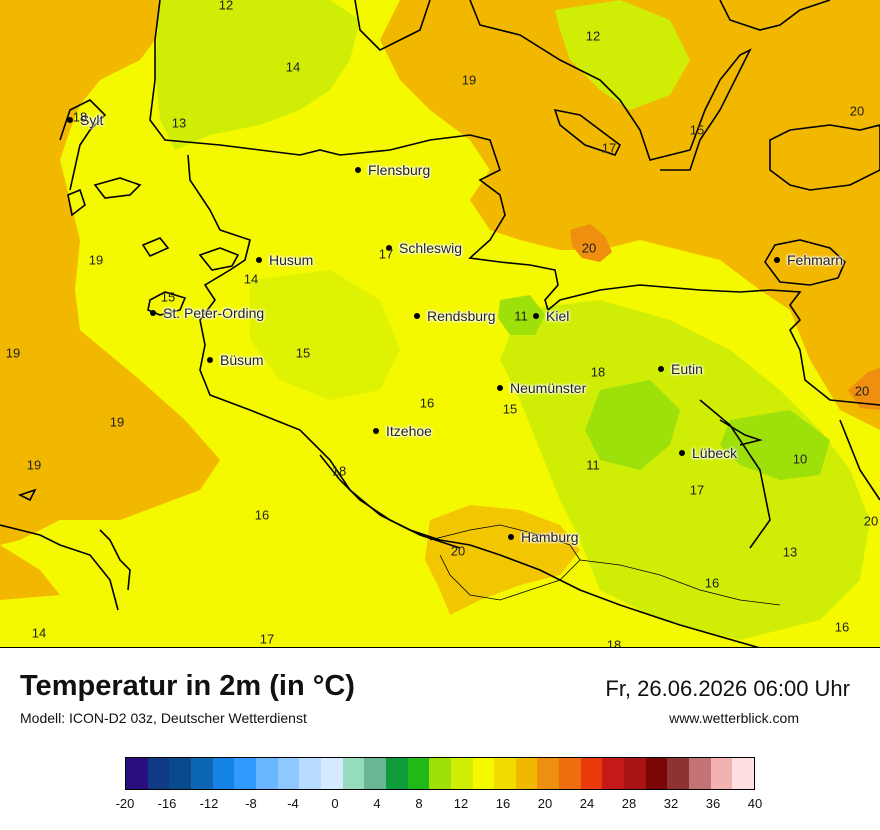  I want to click on fehmarn-island-line, so click(805, 262).